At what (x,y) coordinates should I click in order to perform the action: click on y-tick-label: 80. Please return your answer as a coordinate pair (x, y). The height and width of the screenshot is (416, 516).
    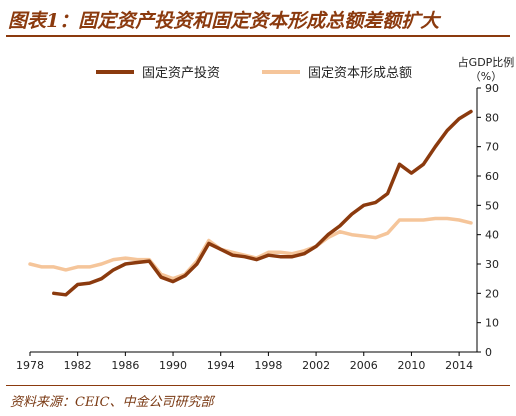
    Looking at the image, I should click on (492, 117).